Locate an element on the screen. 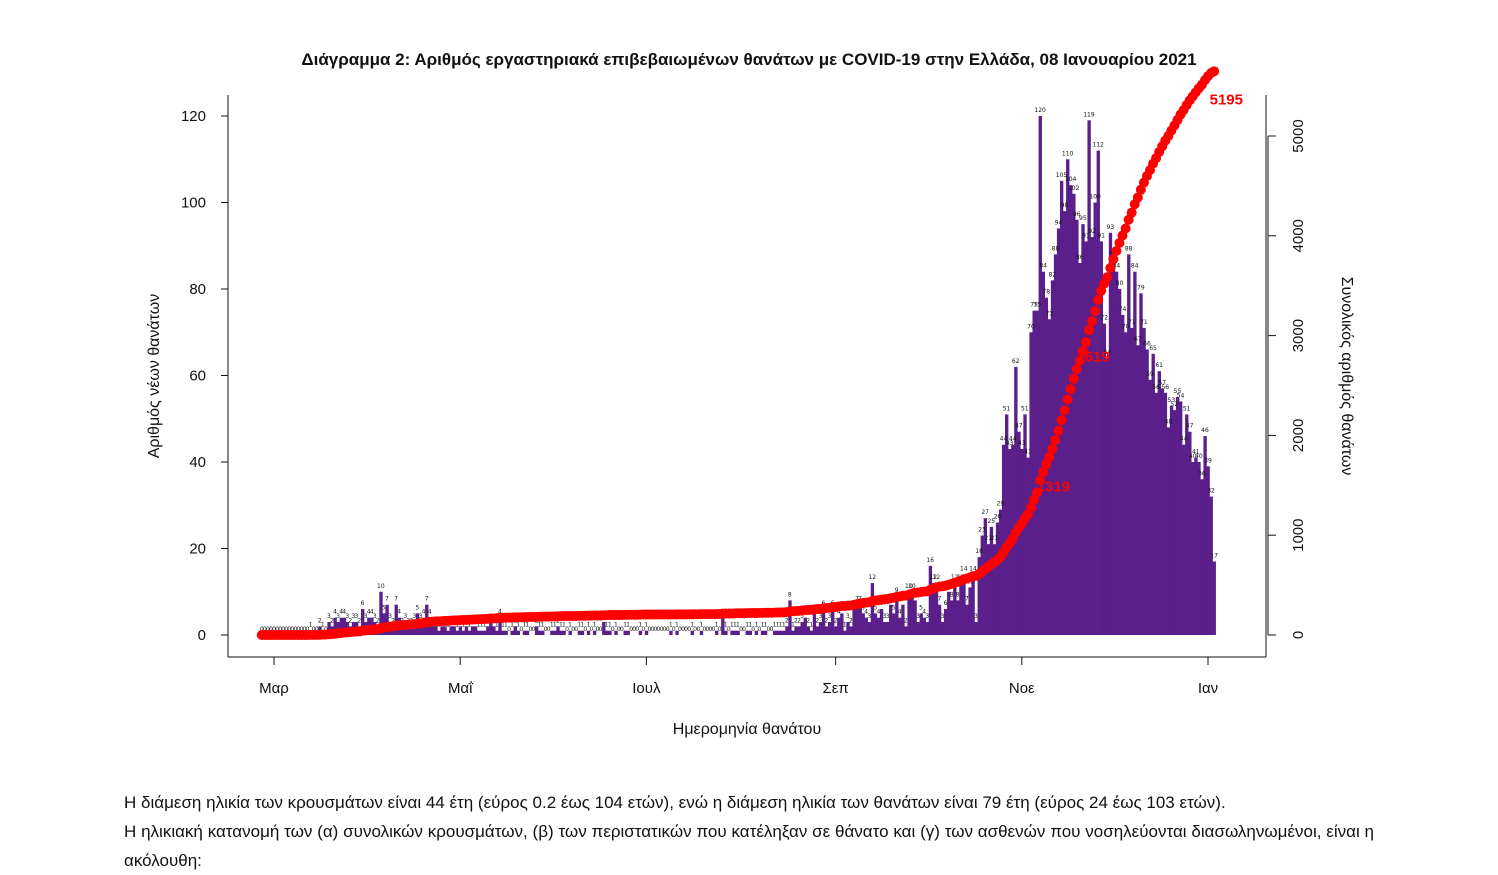 The height and width of the screenshot is (875, 1498). bar-value-label: 53 is located at coordinates (1172, 400).